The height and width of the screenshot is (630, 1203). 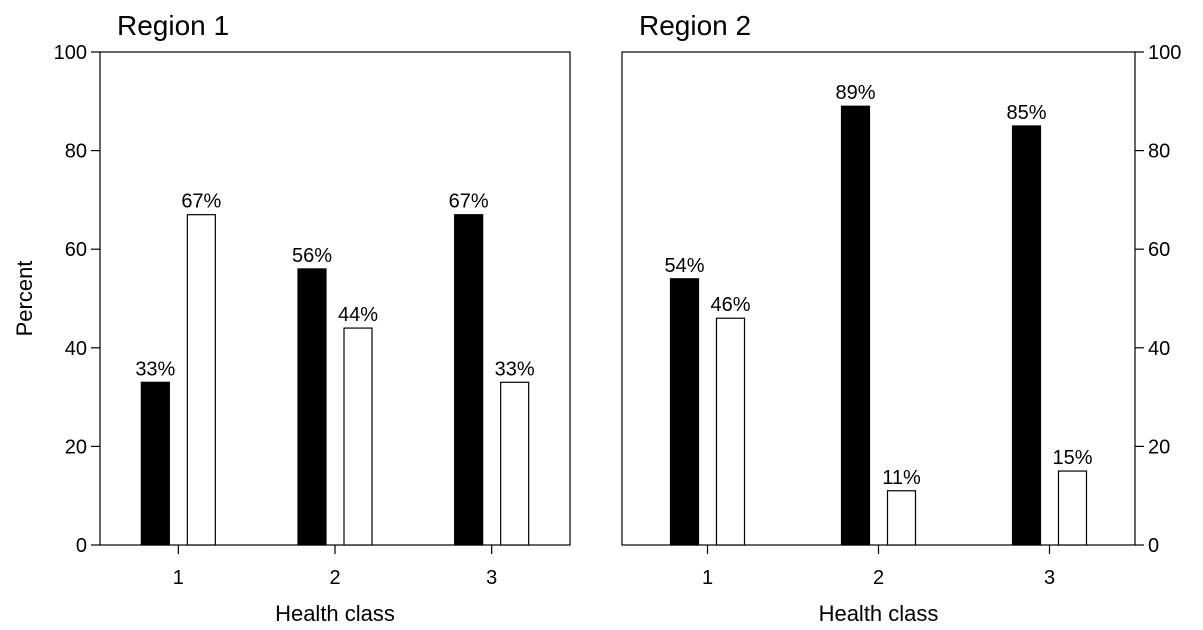 I want to click on y-axis-title: Percent, so click(x=24, y=299).